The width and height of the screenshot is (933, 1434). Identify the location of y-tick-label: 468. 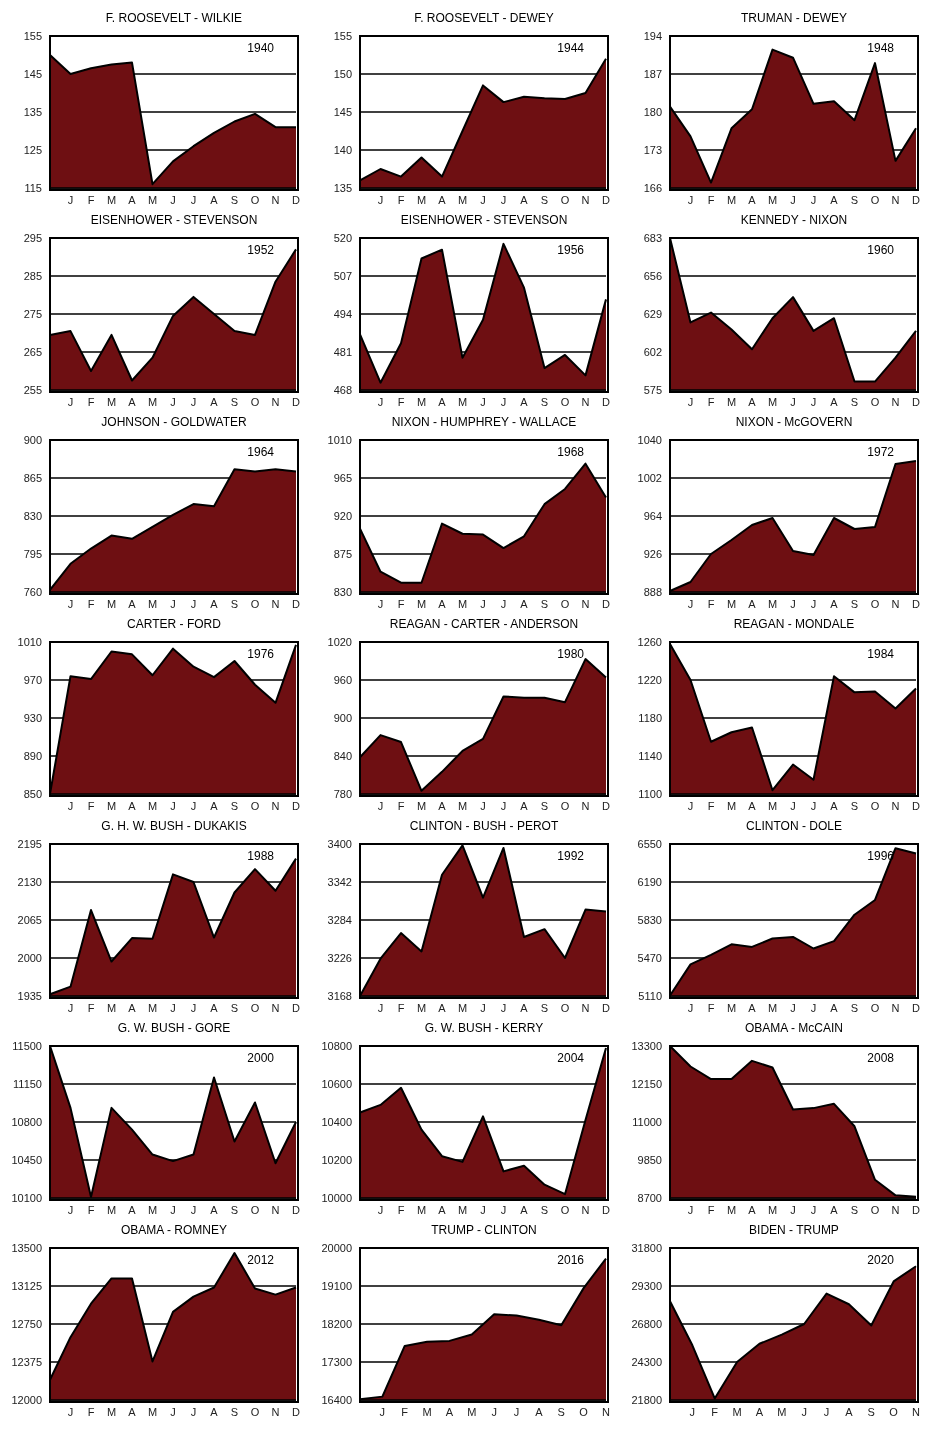
(342, 389).